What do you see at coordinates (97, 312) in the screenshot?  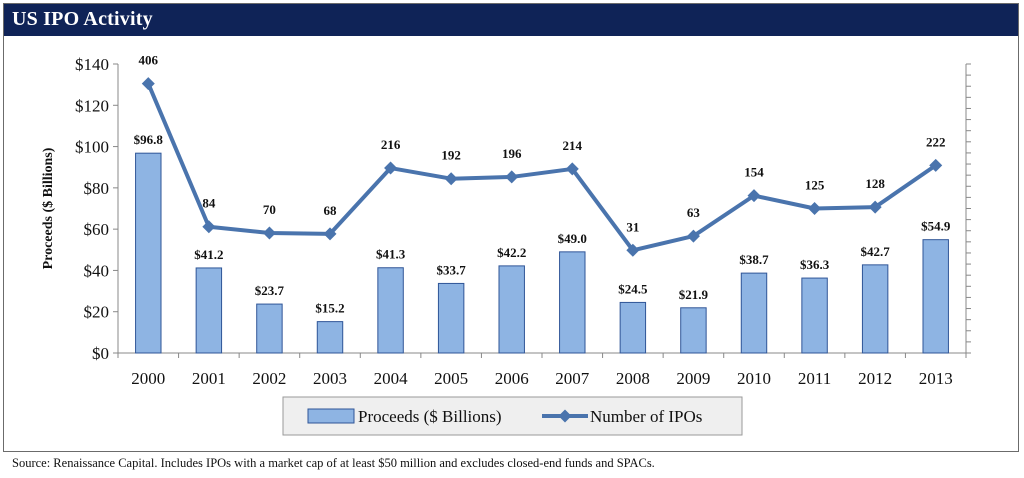 I see `y-tick-label: $20` at bounding box center [97, 312].